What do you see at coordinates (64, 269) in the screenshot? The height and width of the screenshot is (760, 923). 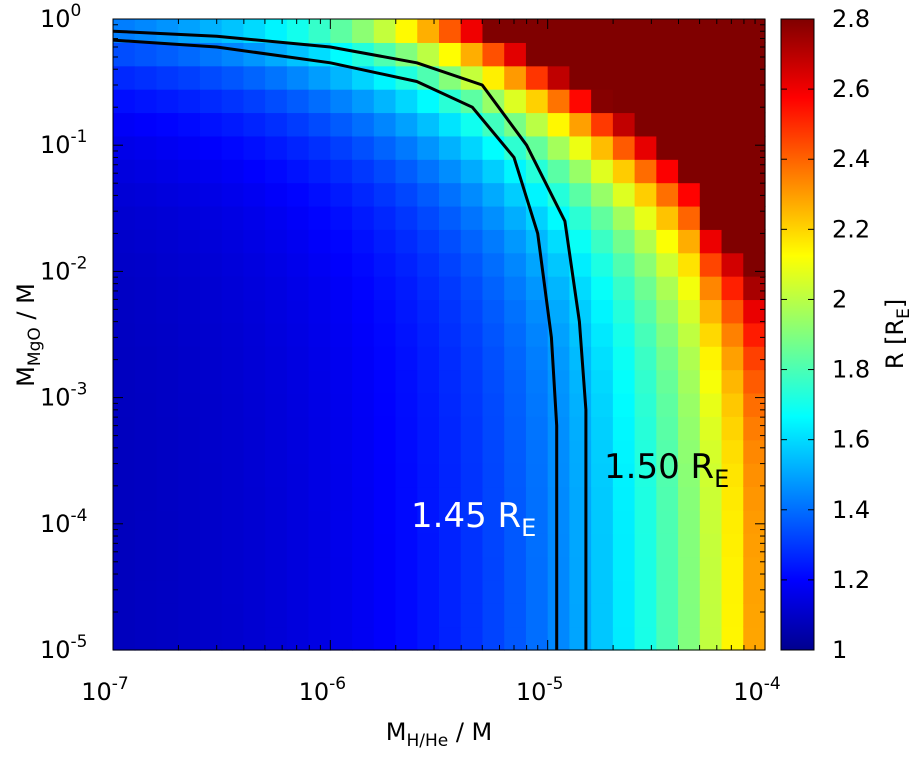 I see `y-tick-label: 10⁻²` at bounding box center [64, 269].